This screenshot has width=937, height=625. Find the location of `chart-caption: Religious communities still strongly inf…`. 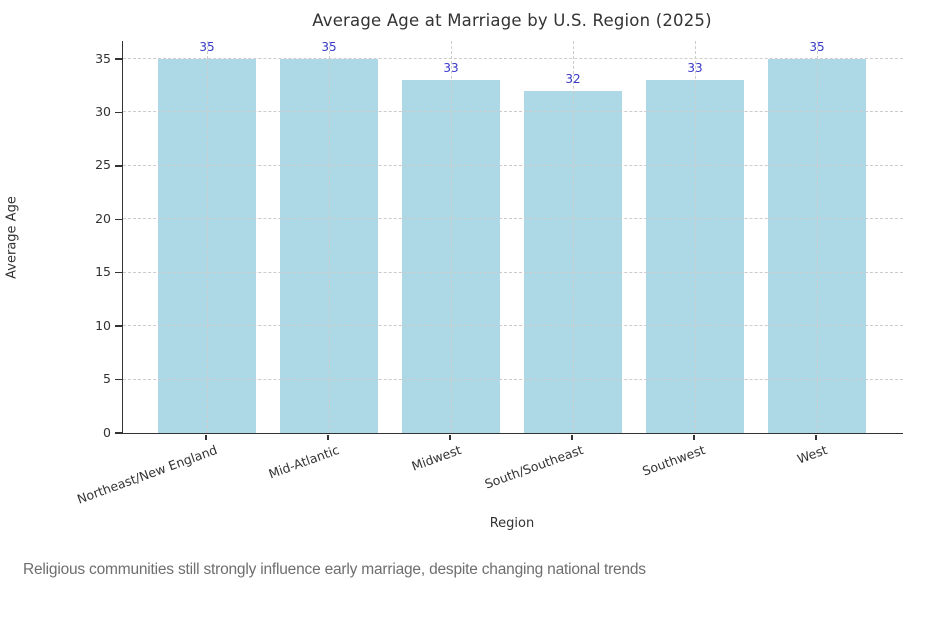

chart-caption: Religious communities still strongly inf… is located at coordinates (334, 569).